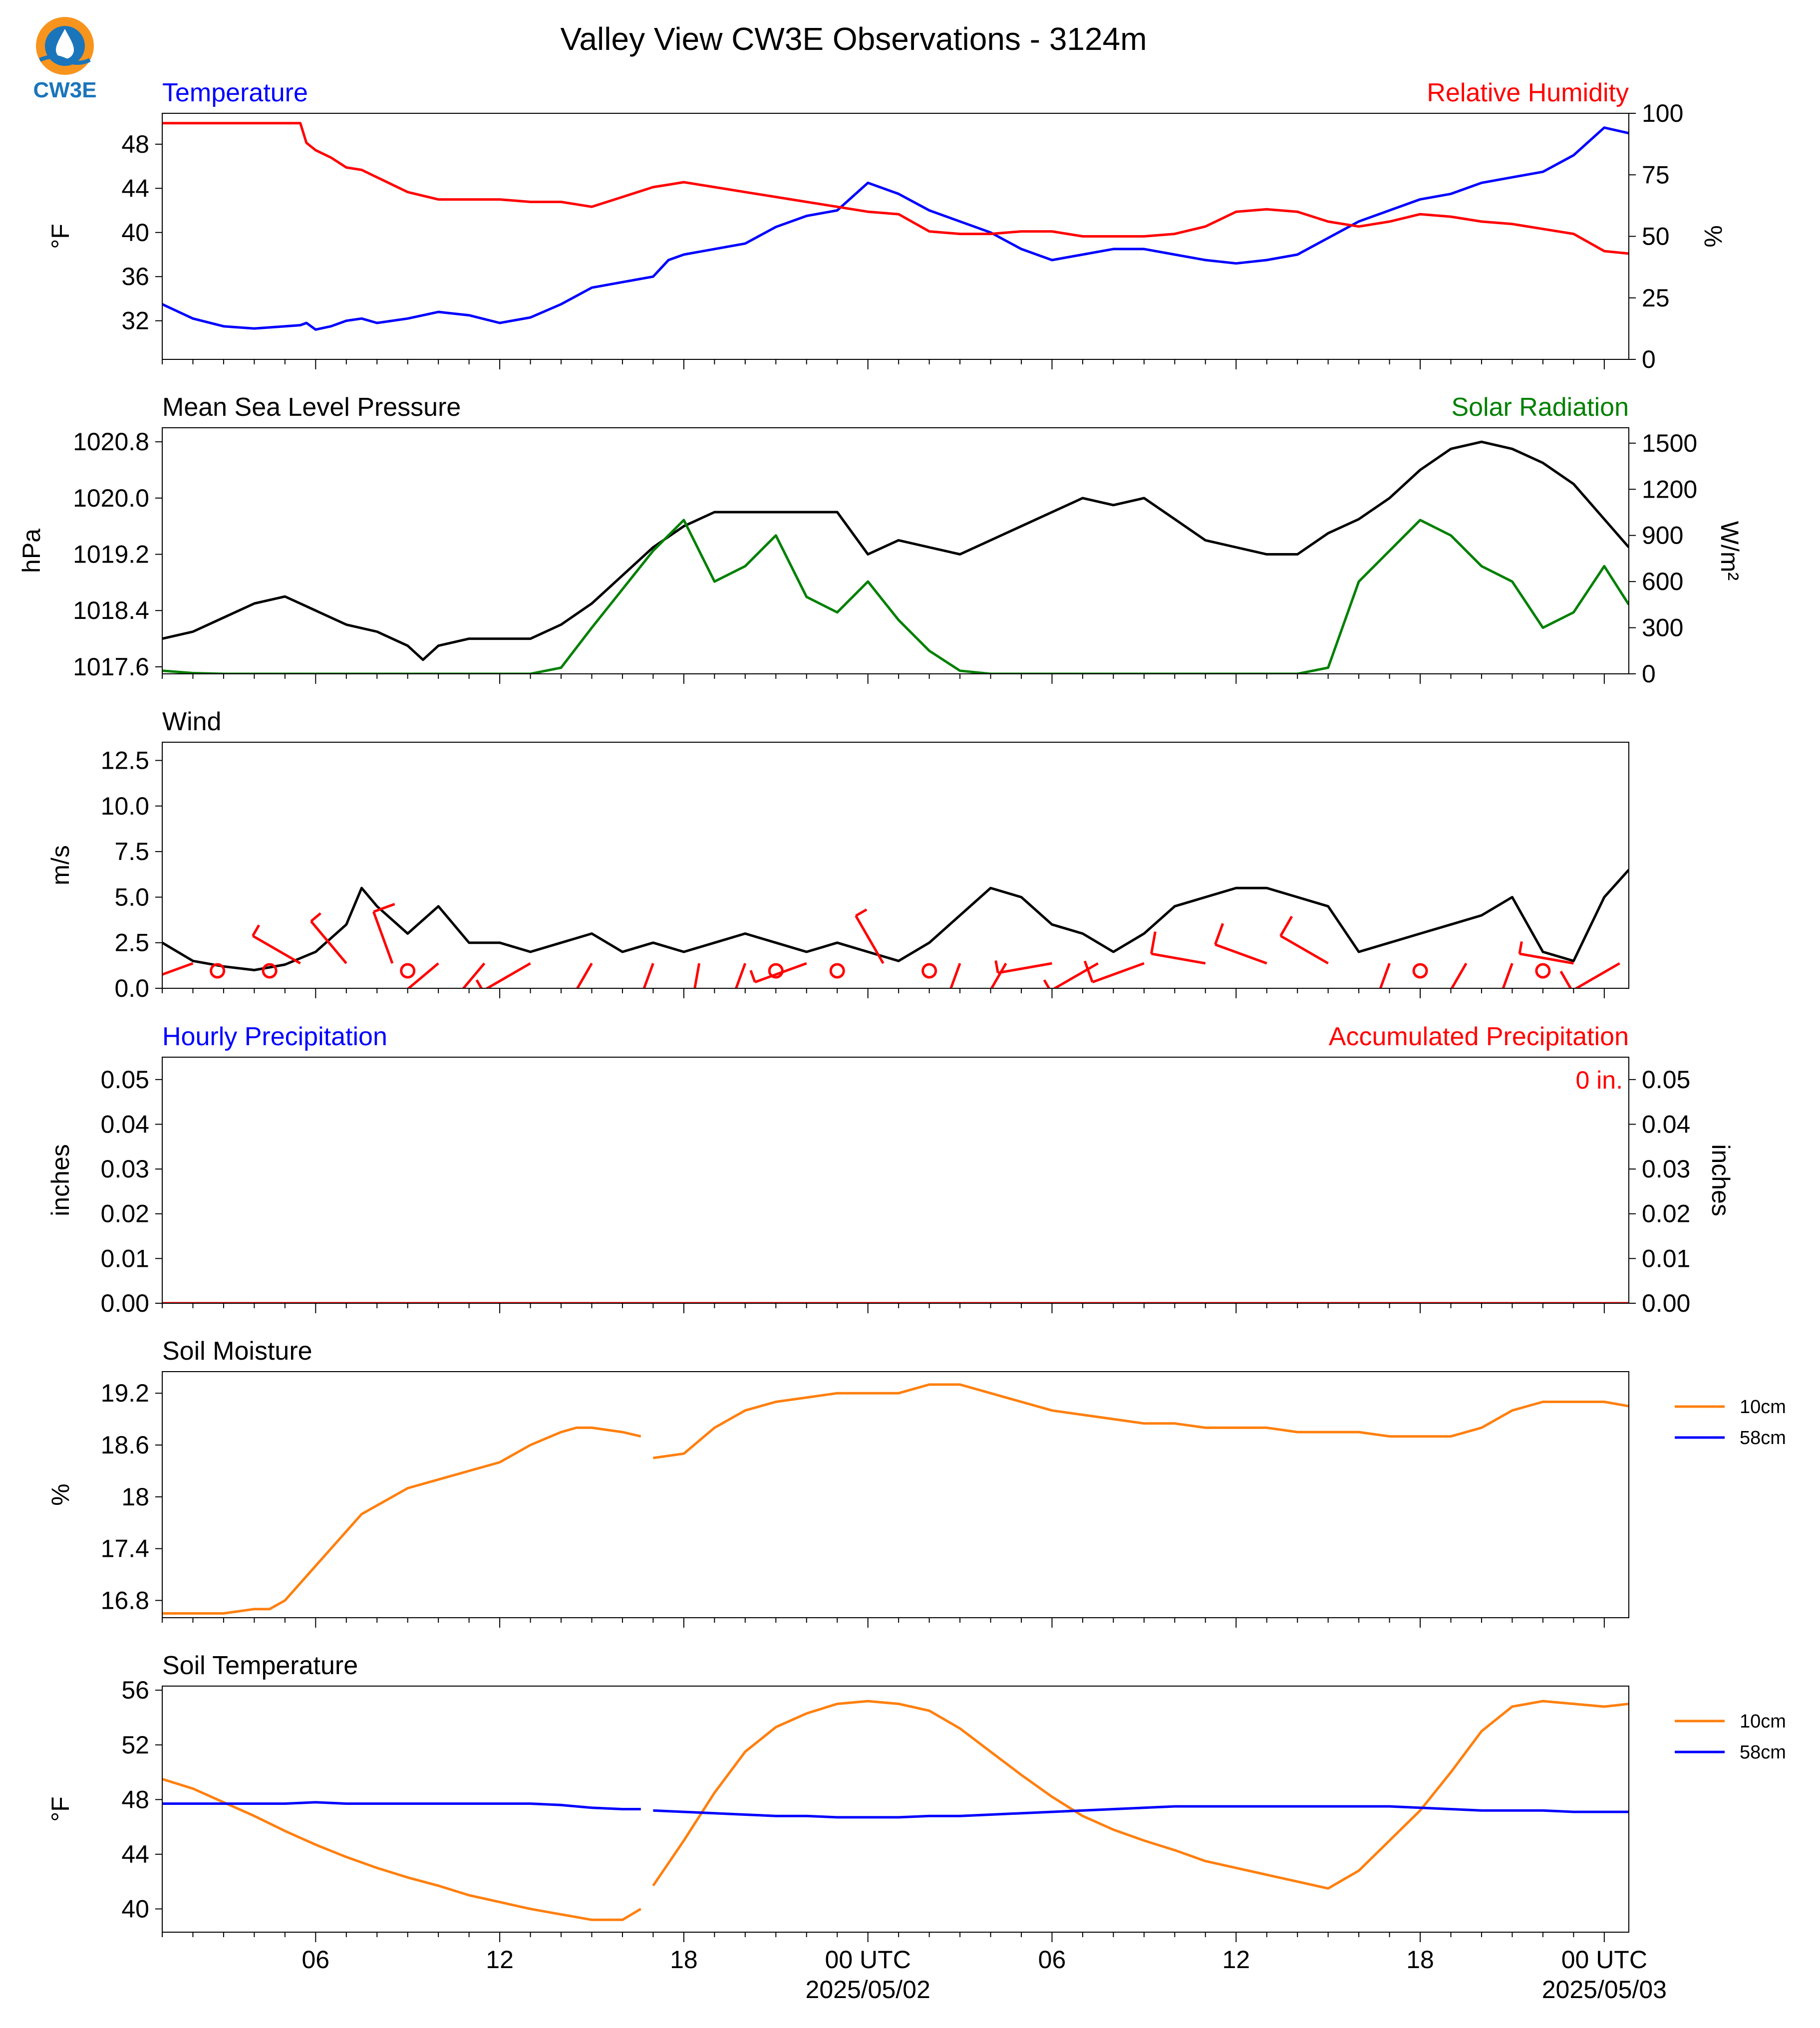 The width and height of the screenshot is (1820, 2028). Describe the element at coordinates (135, 1854) in the screenshot. I see `y-tick-label: 44` at that location.